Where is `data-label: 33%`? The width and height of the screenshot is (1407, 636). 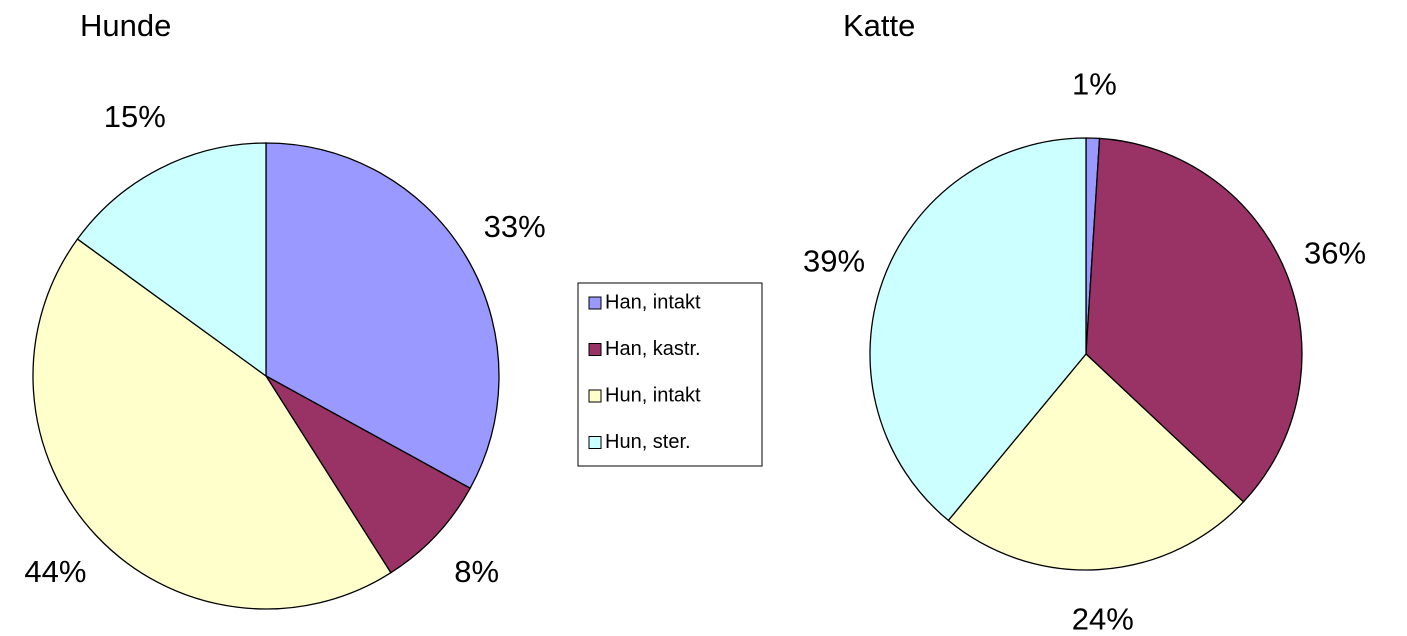 data-label: 33% is located at coordinates (515, 226).